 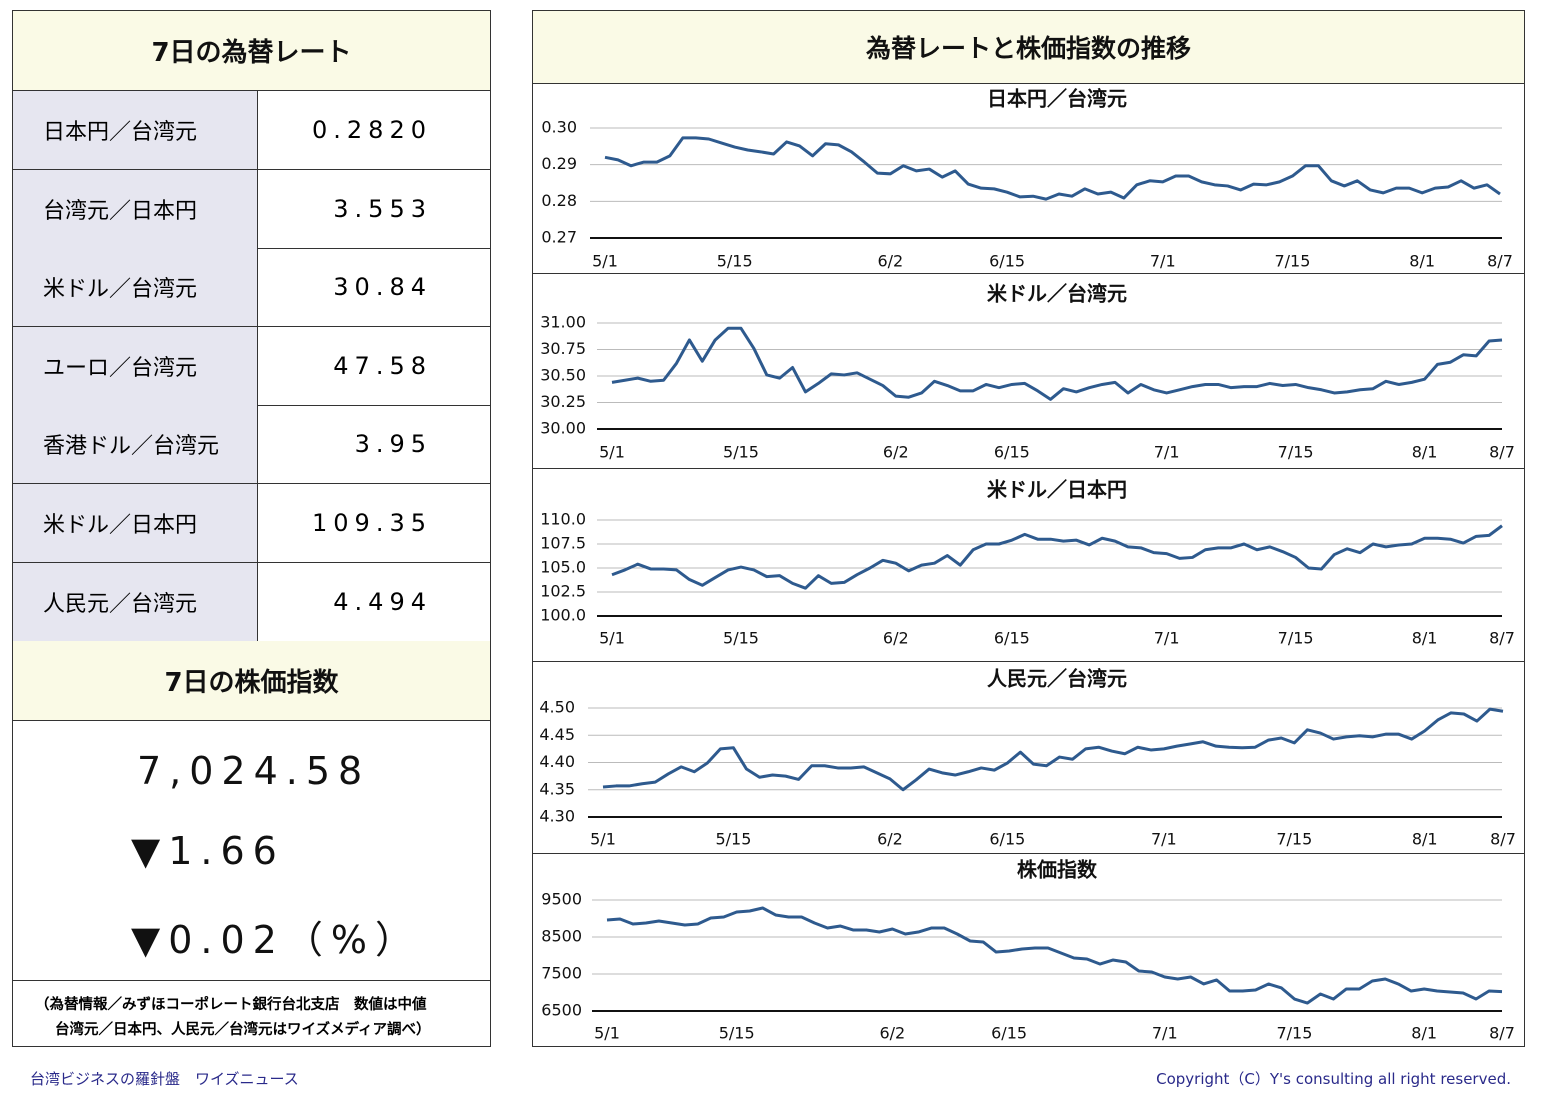 What do you see at coordinates (243, 1030) in the screenshot?
I see `note: 台湾元／日本円、人民元／台湾元はワイズメディア調べ）` at bounding box center [243, 1030].